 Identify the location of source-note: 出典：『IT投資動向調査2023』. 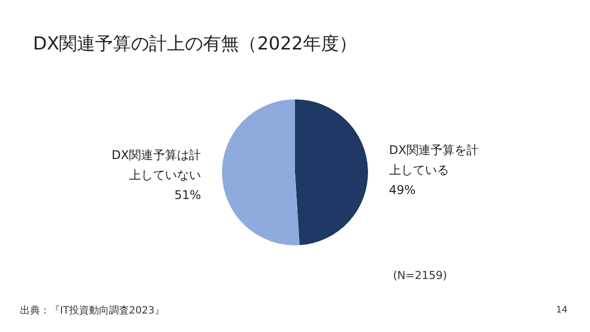
(92, 310).